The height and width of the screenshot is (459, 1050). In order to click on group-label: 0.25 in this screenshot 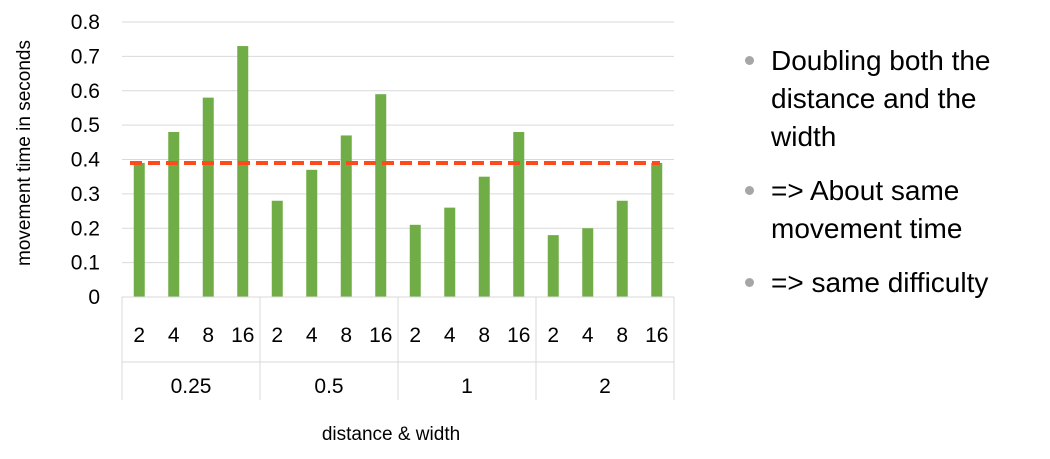, I will do `click(191, 386)`.